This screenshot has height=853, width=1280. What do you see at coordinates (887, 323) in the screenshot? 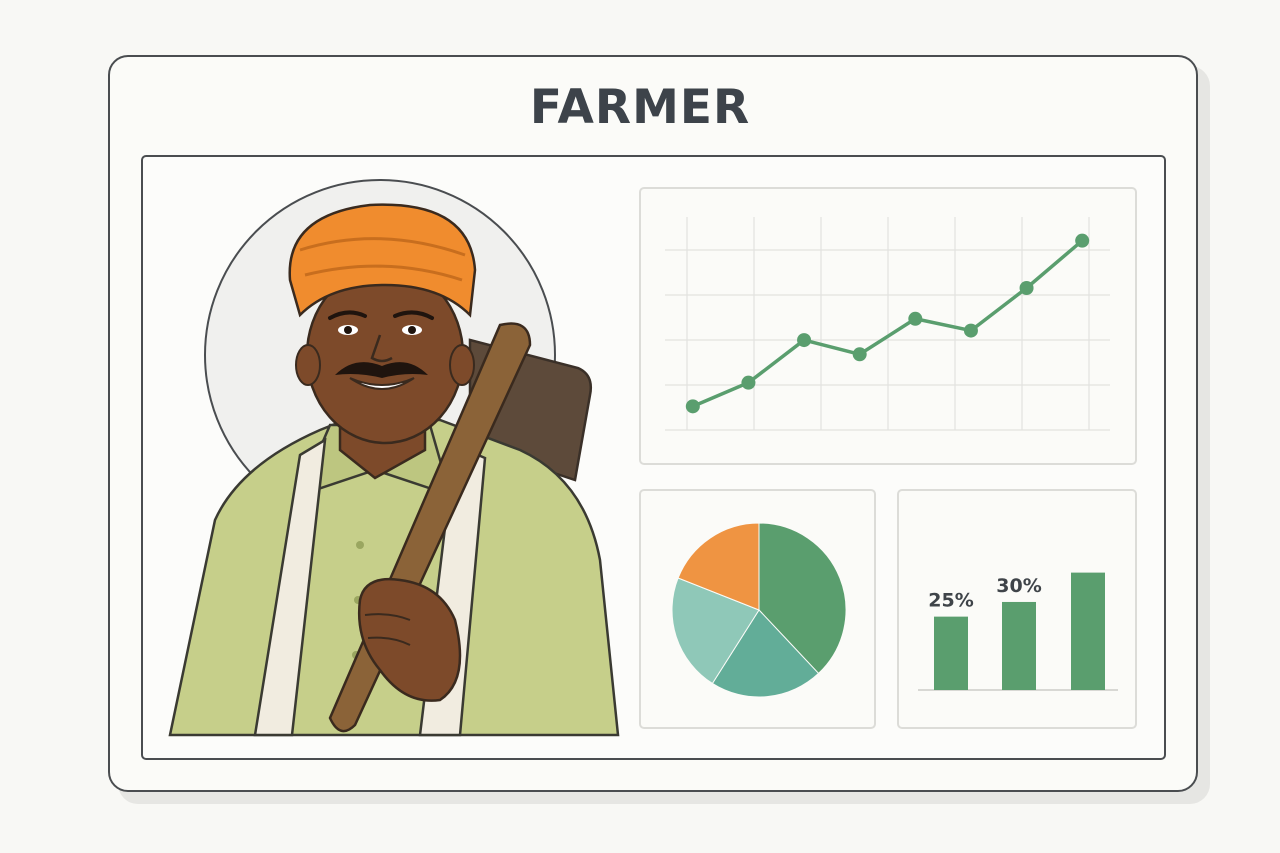
I see `series-line` at bounding box center [887, 323].